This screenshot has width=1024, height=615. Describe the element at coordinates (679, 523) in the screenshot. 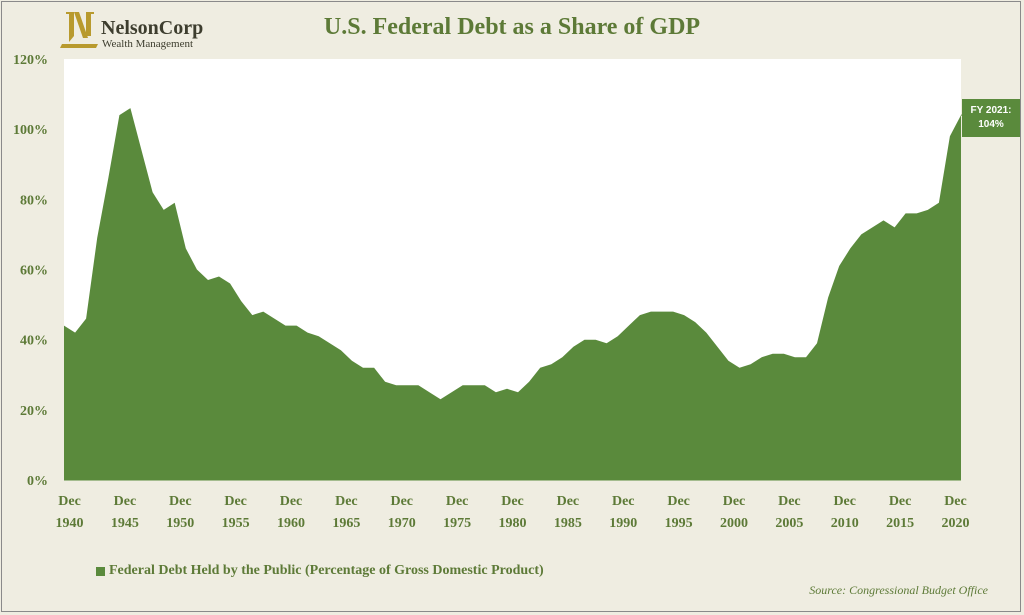

I see `x-tick-label-year: 1995` at that location.